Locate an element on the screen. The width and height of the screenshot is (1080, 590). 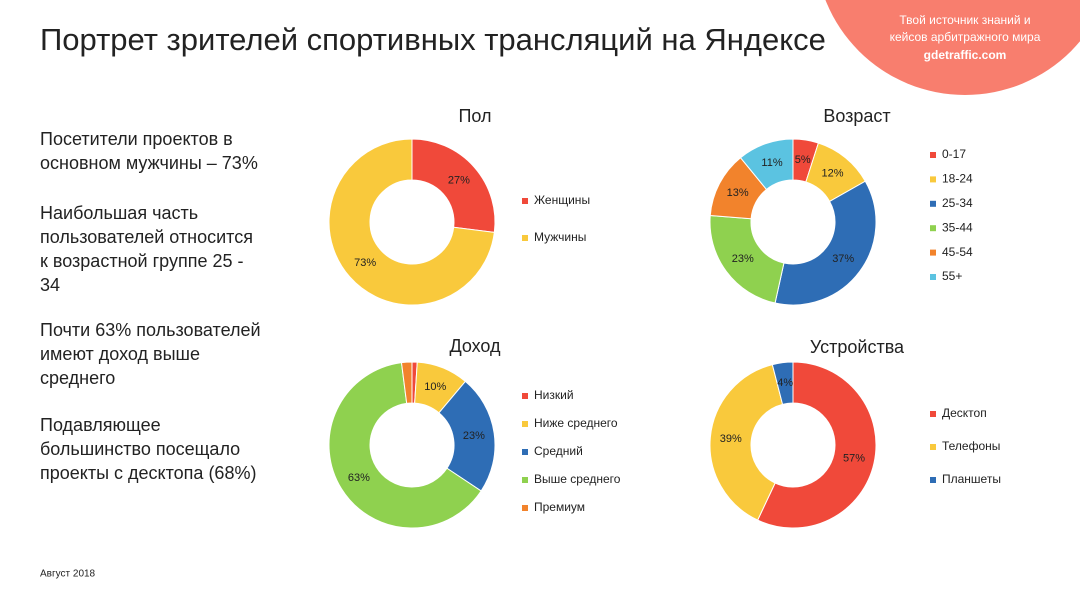
note-line: среднего is located at coordinates (77, 378).